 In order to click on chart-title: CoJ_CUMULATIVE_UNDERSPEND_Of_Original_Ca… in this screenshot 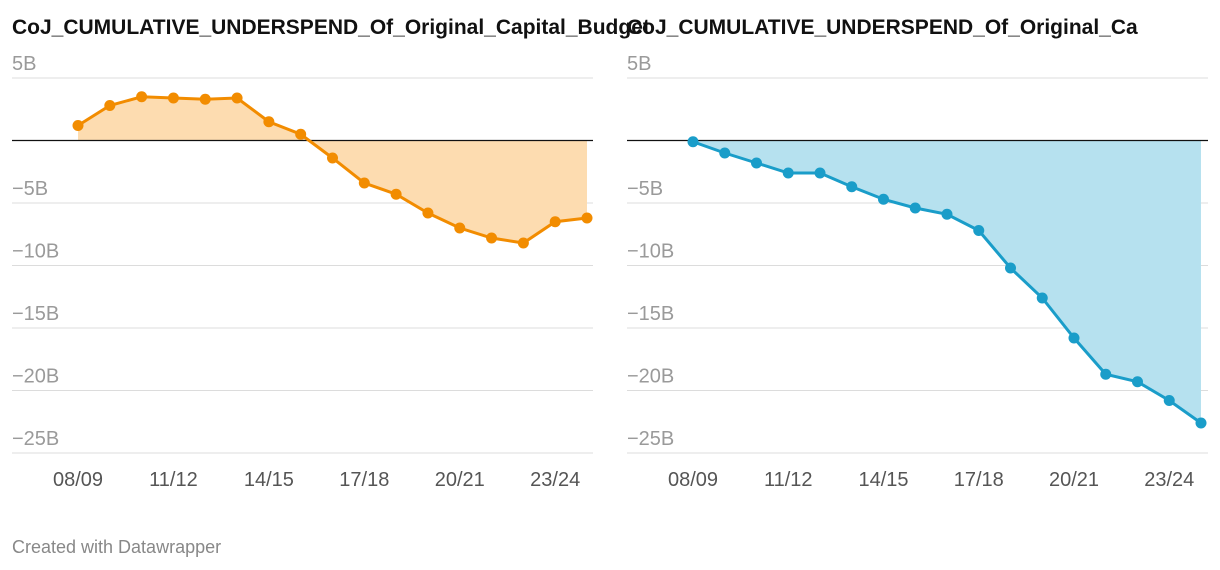, I will do `click(331, 27)`.